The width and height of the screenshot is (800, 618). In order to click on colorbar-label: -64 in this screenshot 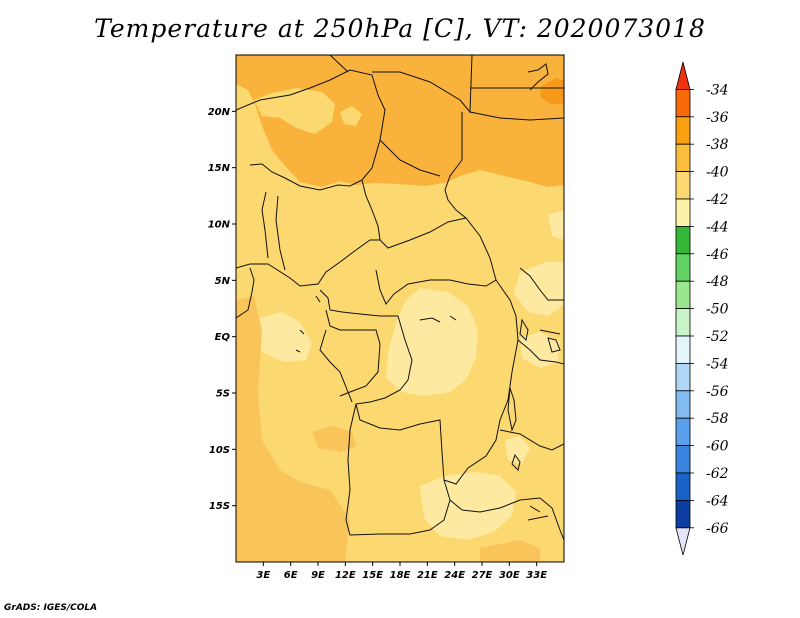, I will do `click(717, 501)`.